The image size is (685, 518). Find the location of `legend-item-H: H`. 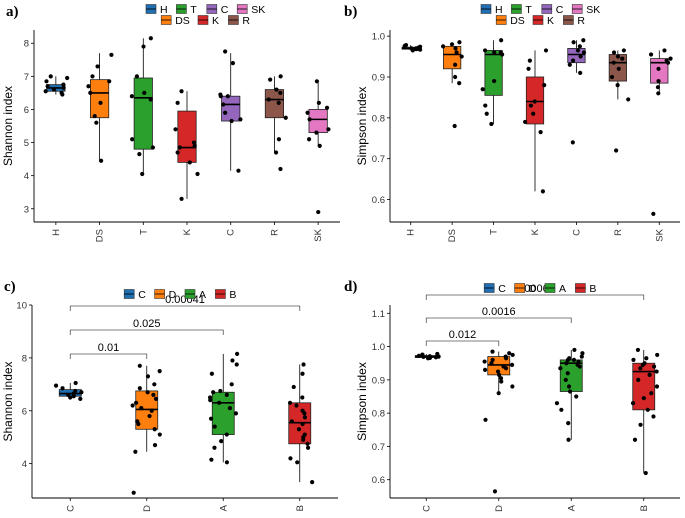

legend-item-H: H is located at coordinates (491, 10).